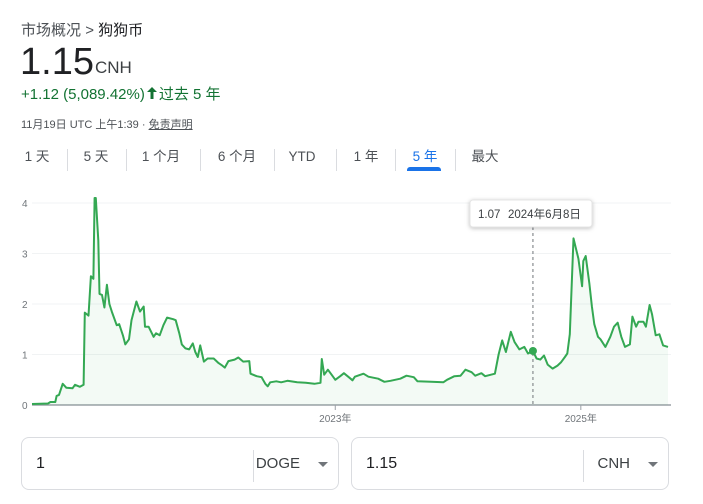 This screenshot has width=703, height=504. I want to click on timestamp: 11月19日 UTC 上午1:39 ·, so click(83, 125).